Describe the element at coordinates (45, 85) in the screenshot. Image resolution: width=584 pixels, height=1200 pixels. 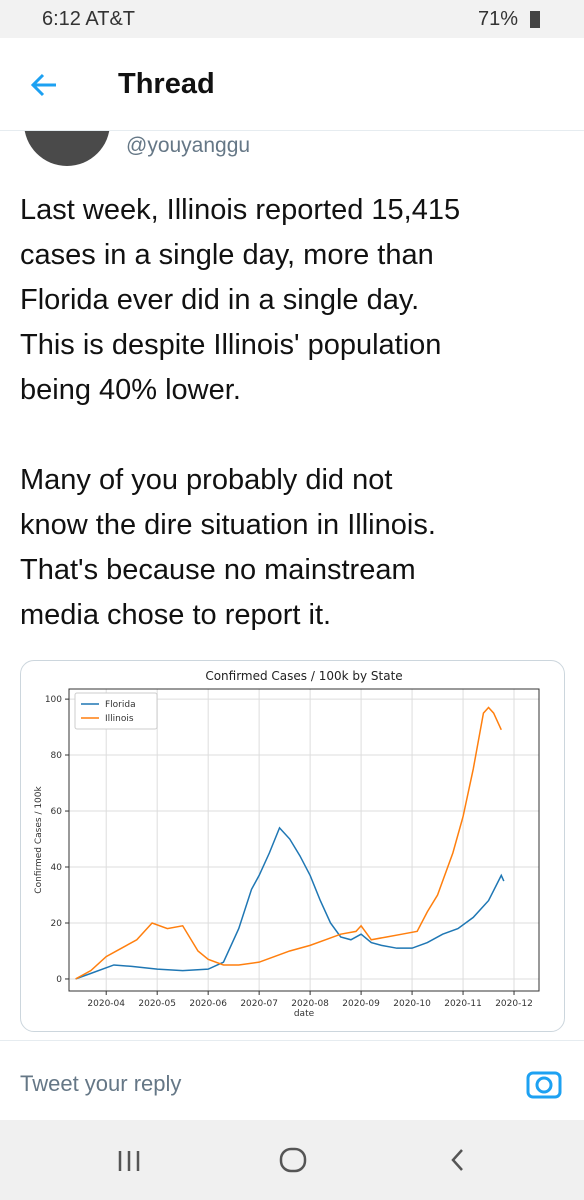
I see `back-arrow` at that location.